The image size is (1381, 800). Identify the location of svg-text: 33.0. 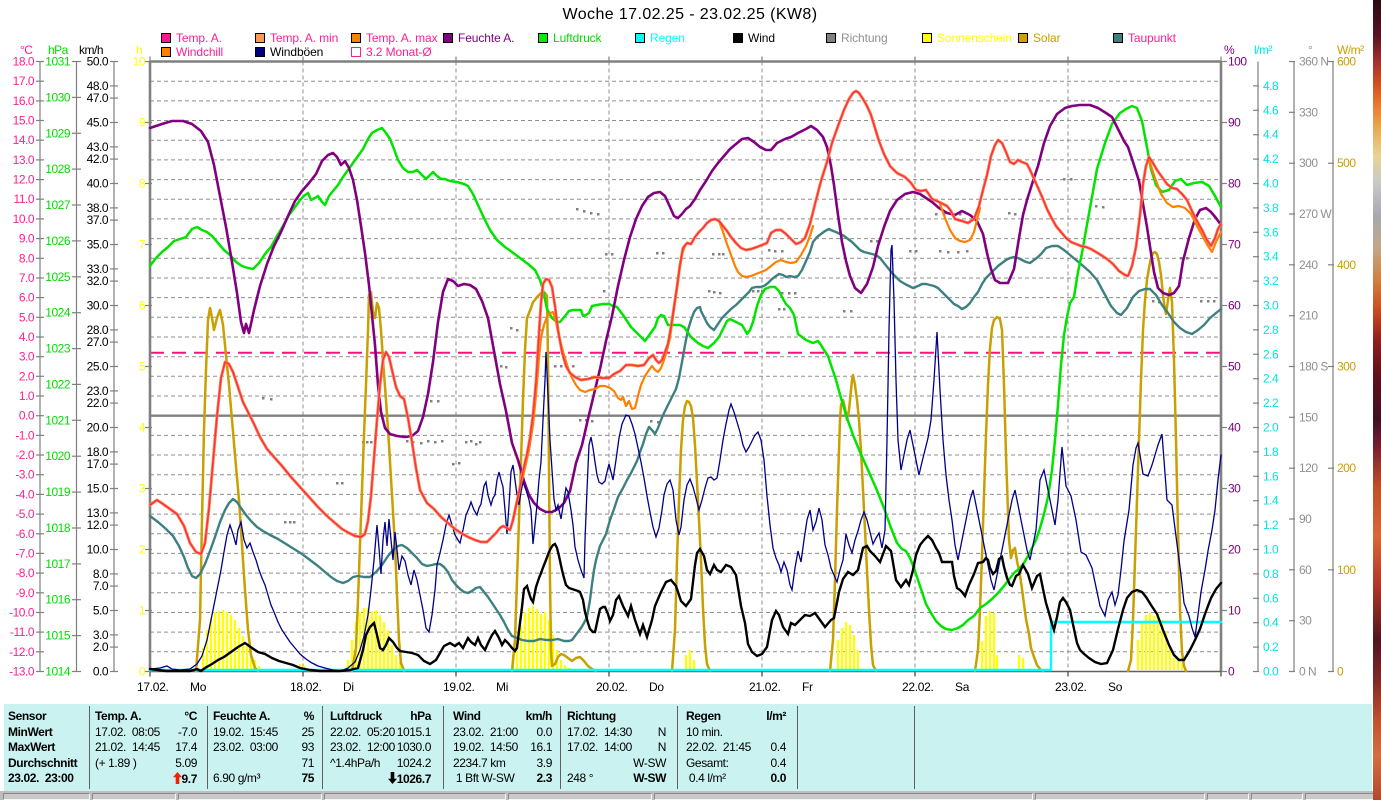
(98, 269).